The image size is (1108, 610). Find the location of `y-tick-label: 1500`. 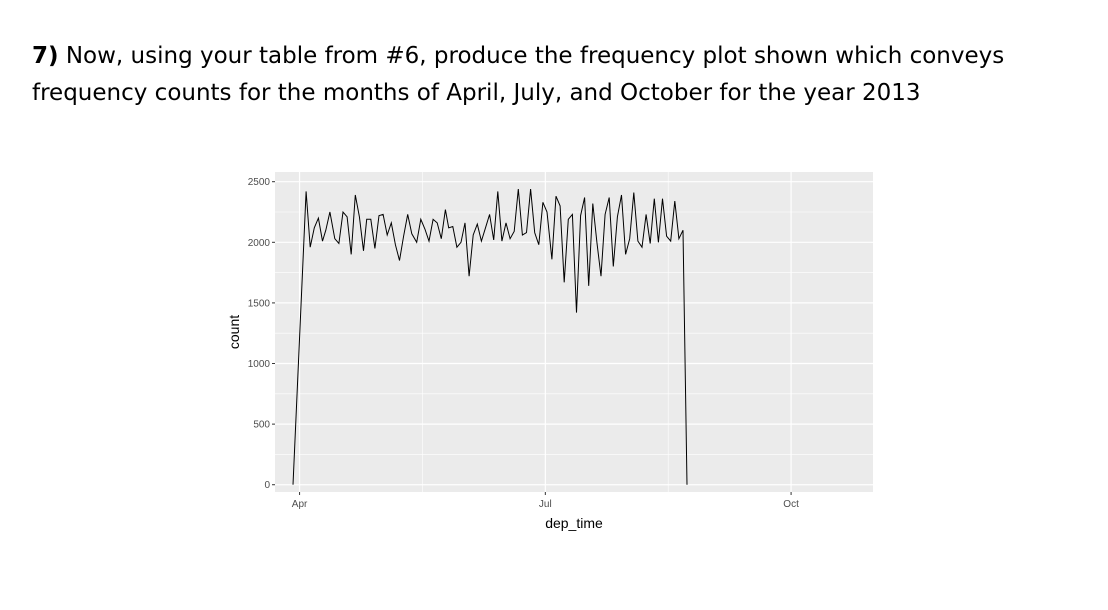

y-tick-label: 1500 is located at coordinates (259, 303).